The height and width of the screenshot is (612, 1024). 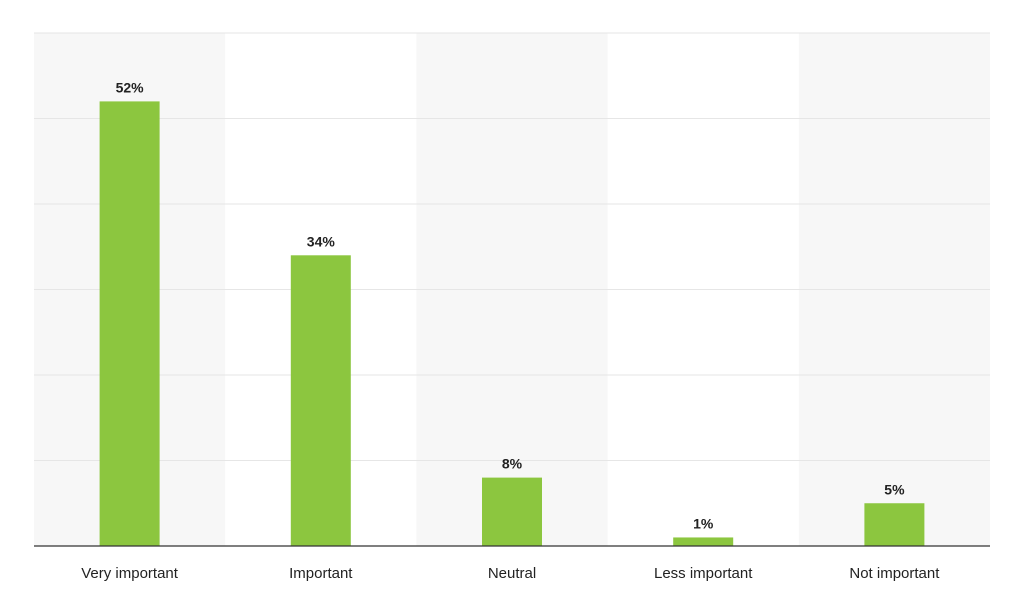 What do you see at coordinates (321, 573) in the screenshot?
I see `category-label: Important` at bounding box center [321, 573].